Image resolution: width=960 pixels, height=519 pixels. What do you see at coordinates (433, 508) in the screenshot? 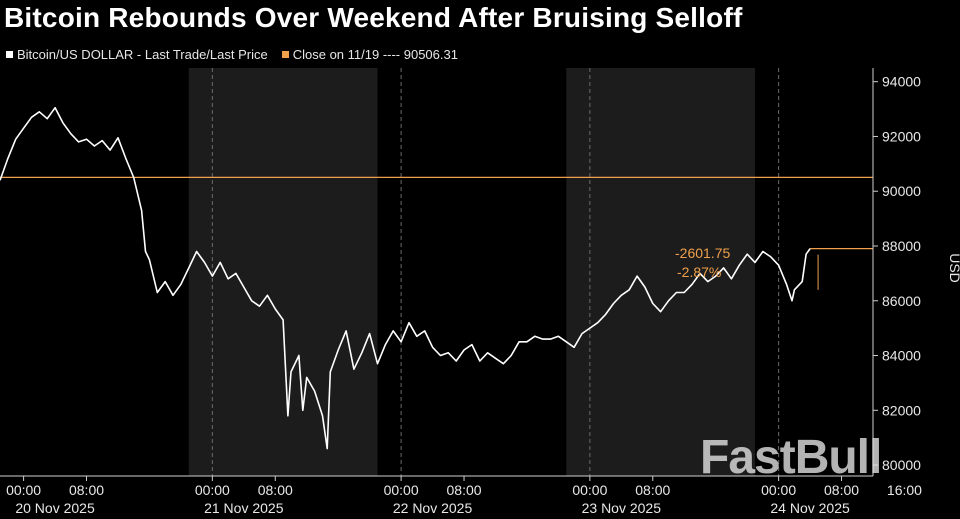
I see `x-date-label-2: 22 Nov 2025` at bounding box center [433, 508].